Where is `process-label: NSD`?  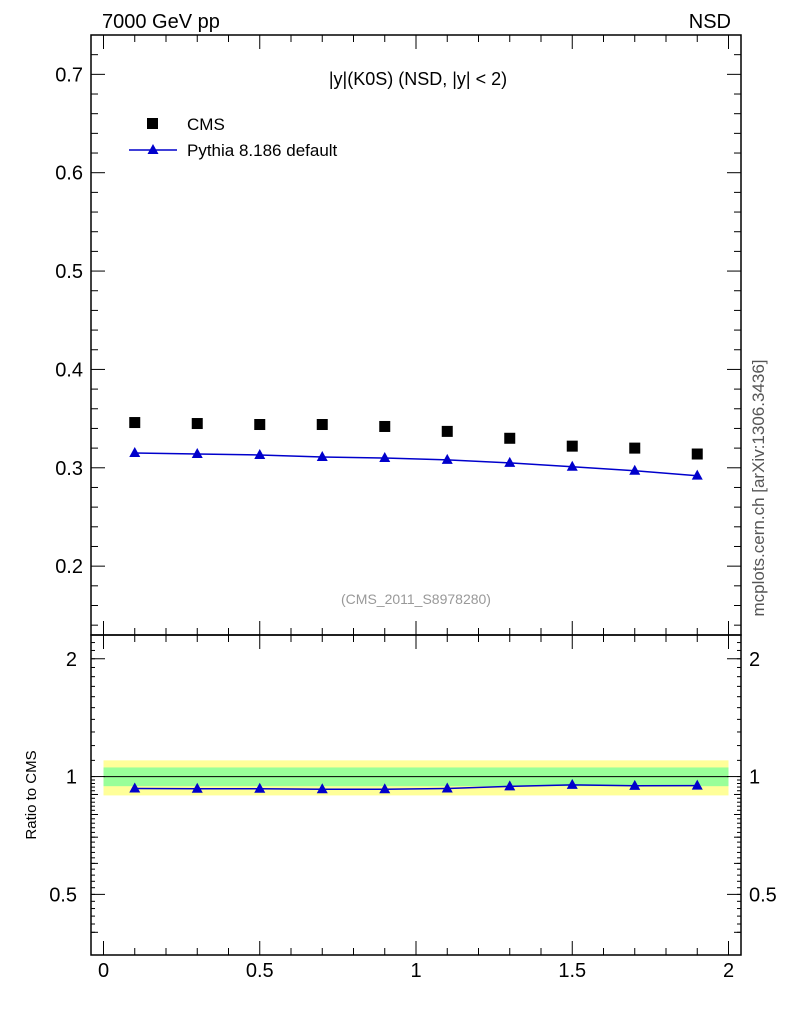 process-label: NSD is located at coordinates (710, 22).